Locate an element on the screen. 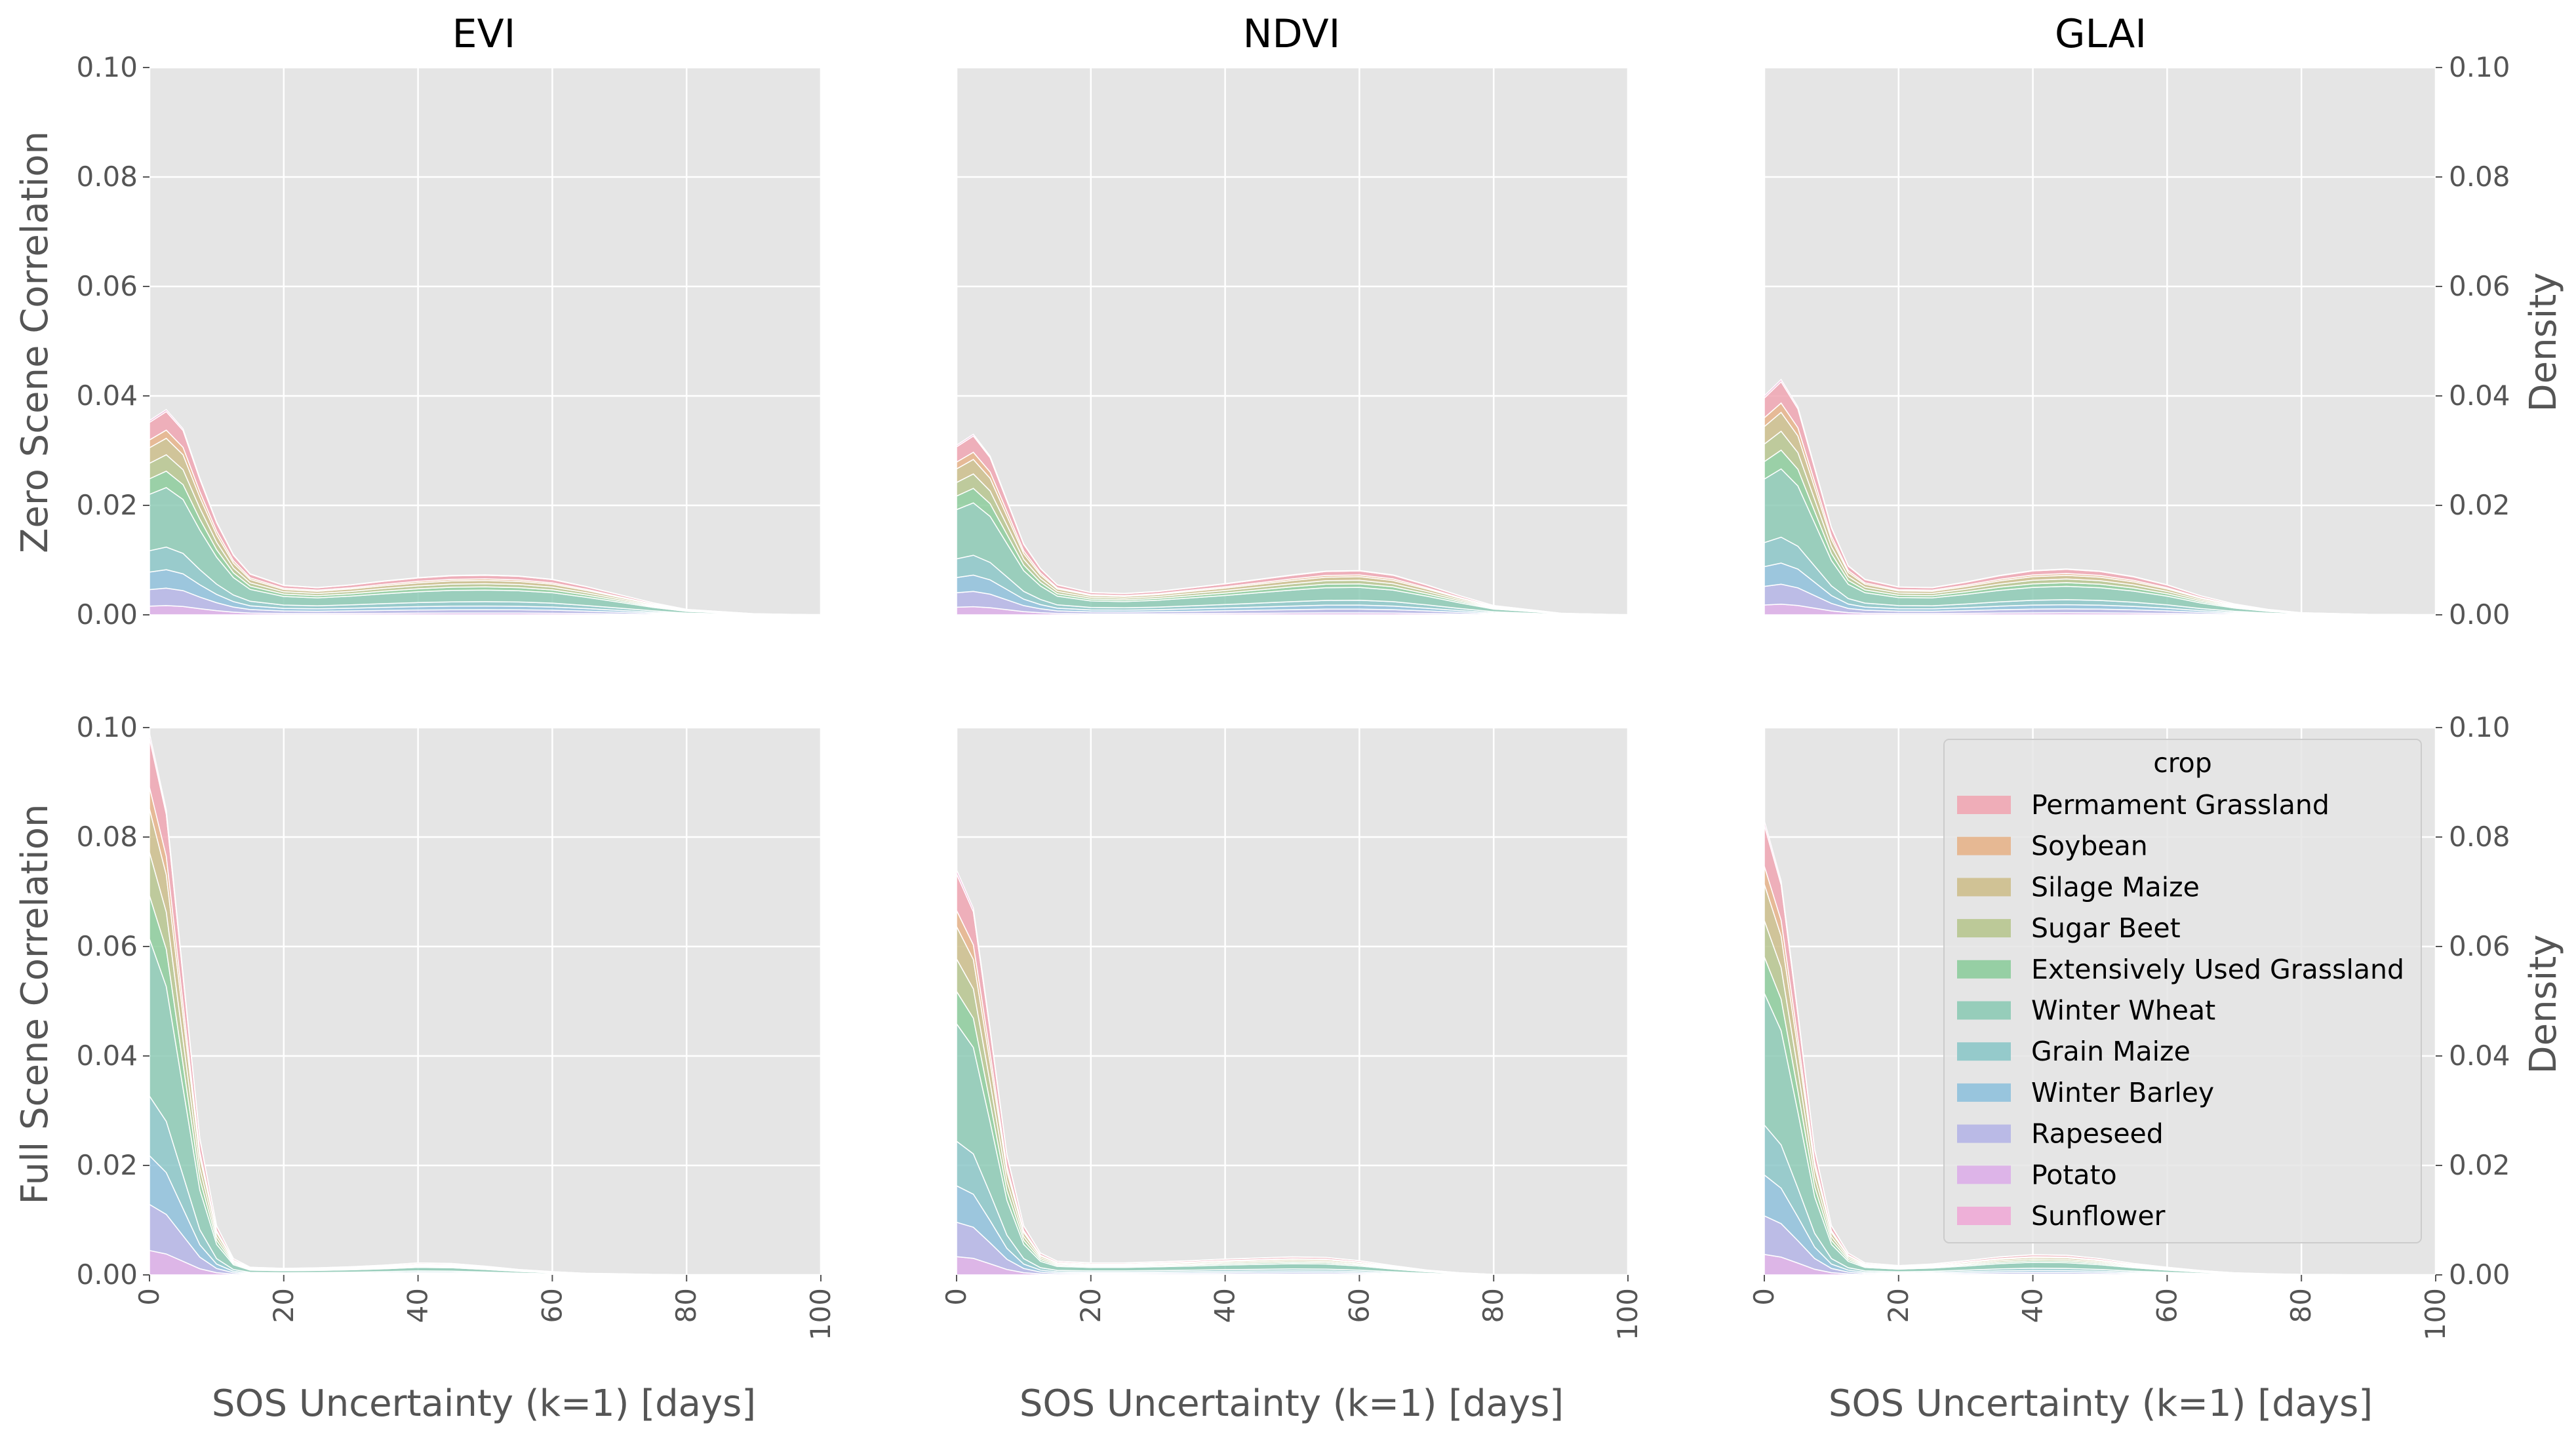 The width and height of the screenshot is (2576, 1444). legend-label-sunflower: Sunflower is located at coordinates (2098, 1216).